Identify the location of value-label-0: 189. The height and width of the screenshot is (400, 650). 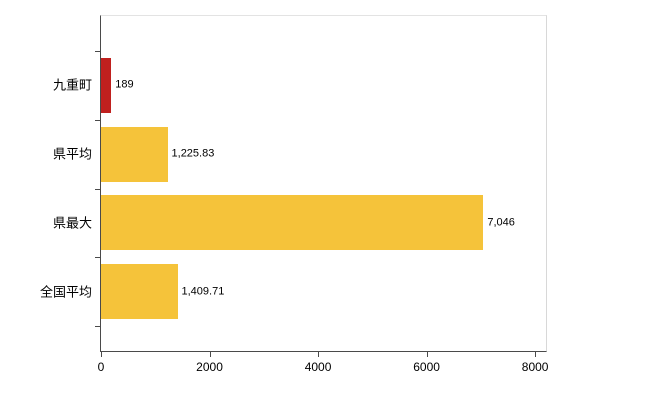
(124, 84).